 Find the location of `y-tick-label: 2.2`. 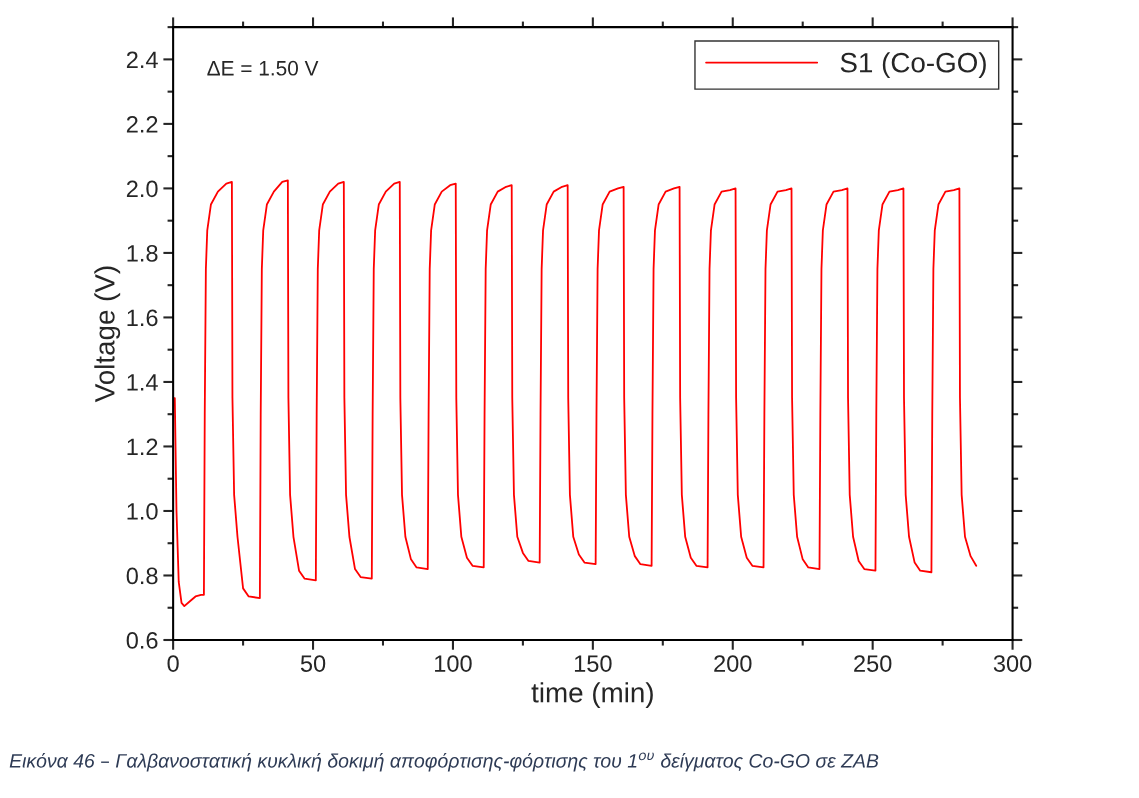

y-tick-label: 2.2 is located at coordinates (142, 124).